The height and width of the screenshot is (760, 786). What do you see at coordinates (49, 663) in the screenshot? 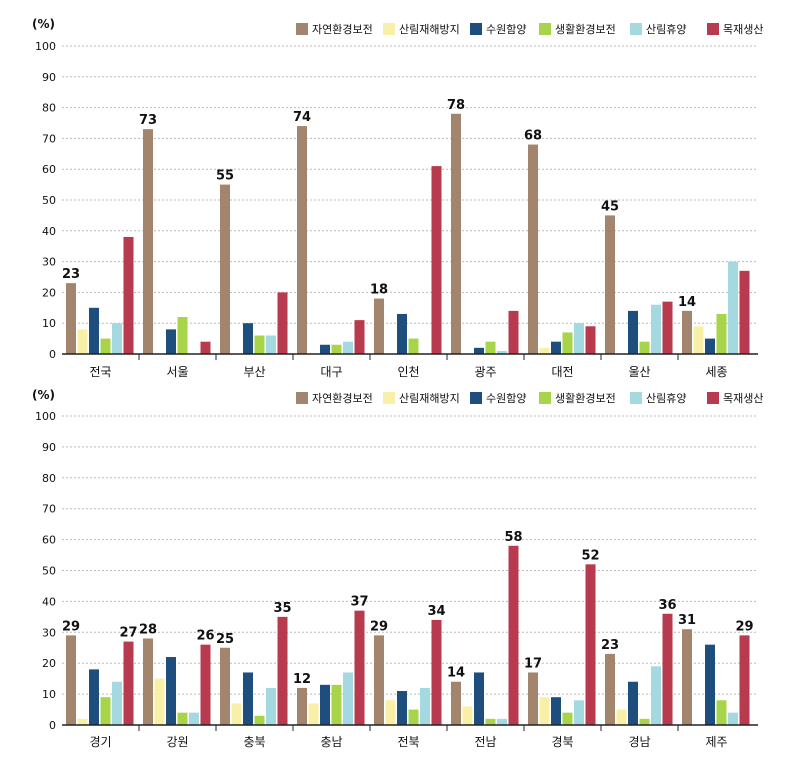
I see `y-tick-label: 20` at bounding box center [49, 663].